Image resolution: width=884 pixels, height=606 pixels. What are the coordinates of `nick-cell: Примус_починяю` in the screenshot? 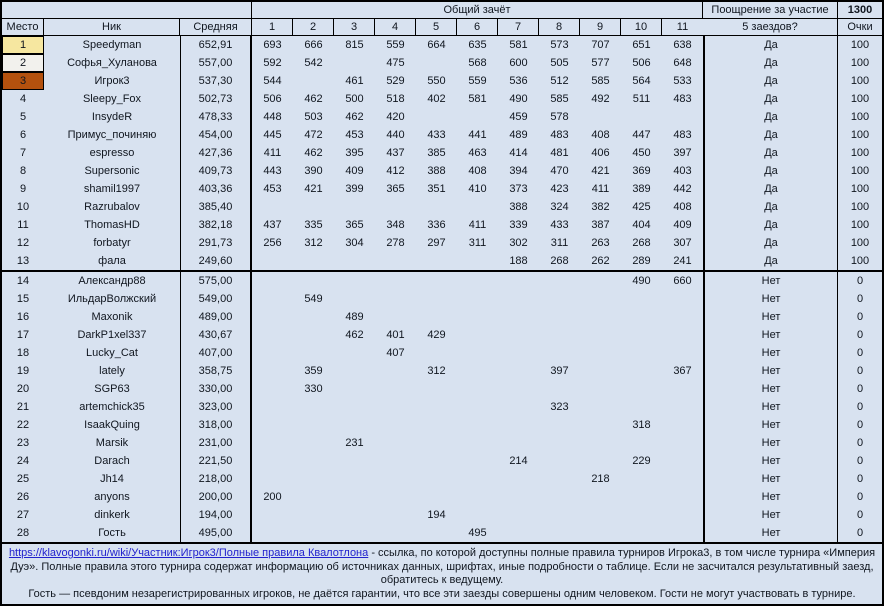 It's located at (112, 135).